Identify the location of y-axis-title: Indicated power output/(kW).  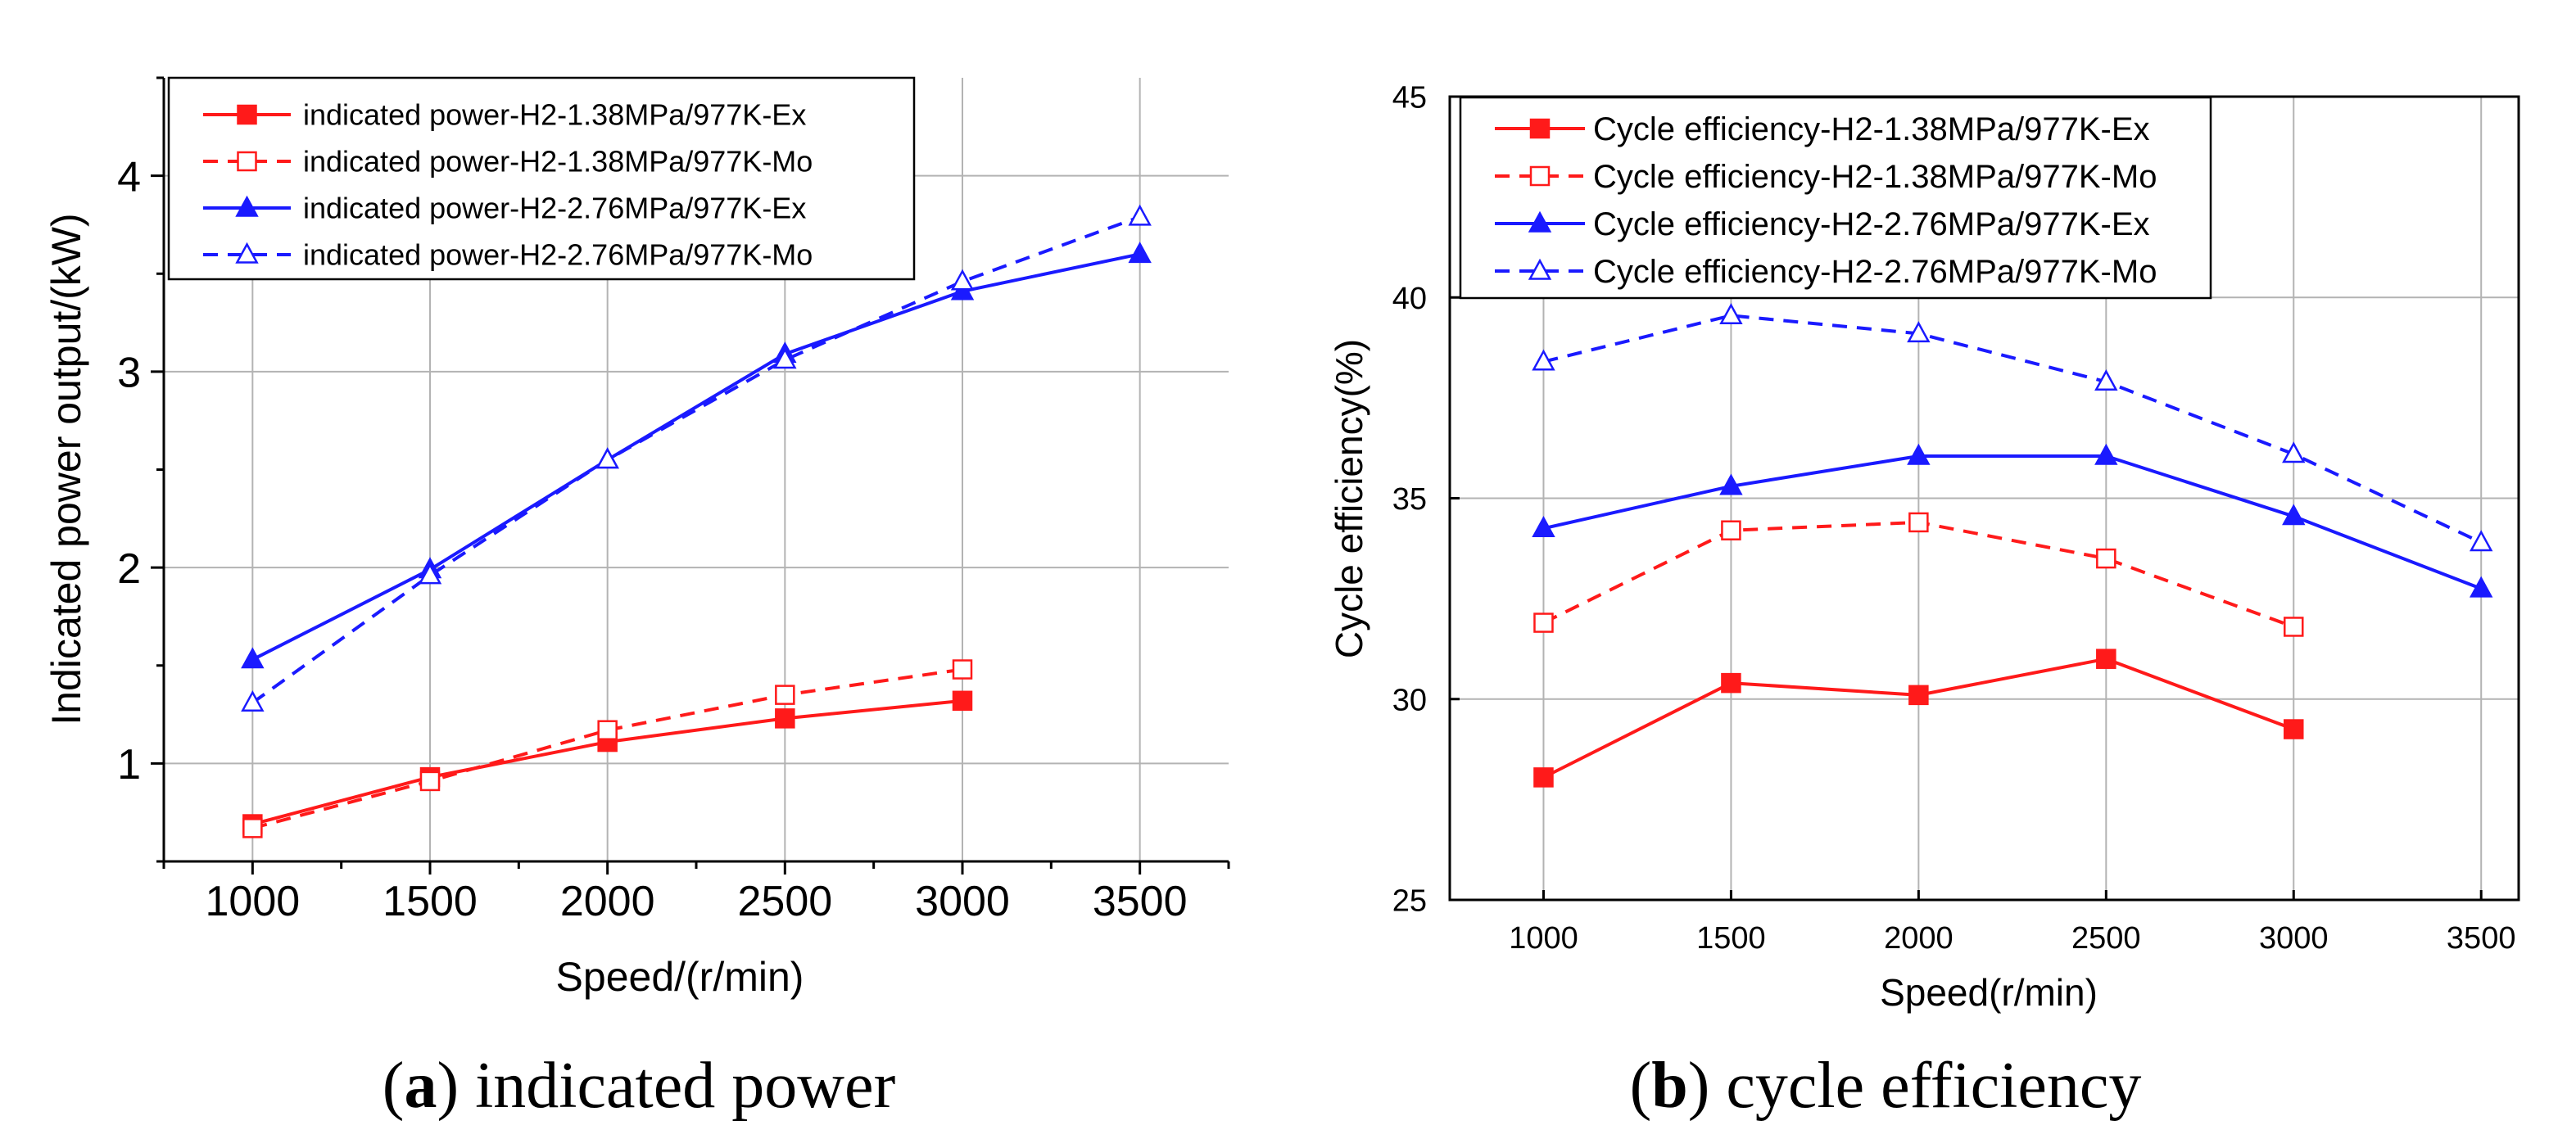
(66, 469).